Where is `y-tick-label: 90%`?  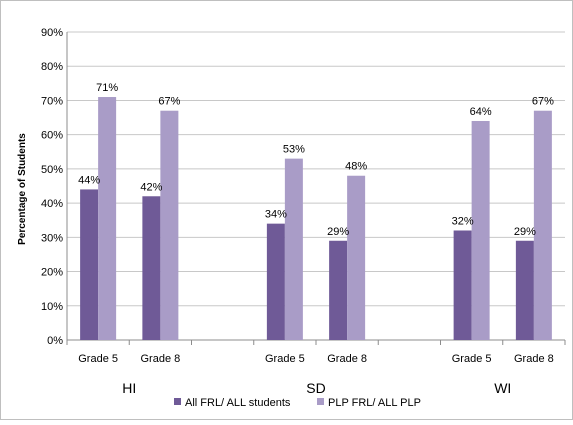 y-tick-label: 90% is located at coordinates (52, 33).